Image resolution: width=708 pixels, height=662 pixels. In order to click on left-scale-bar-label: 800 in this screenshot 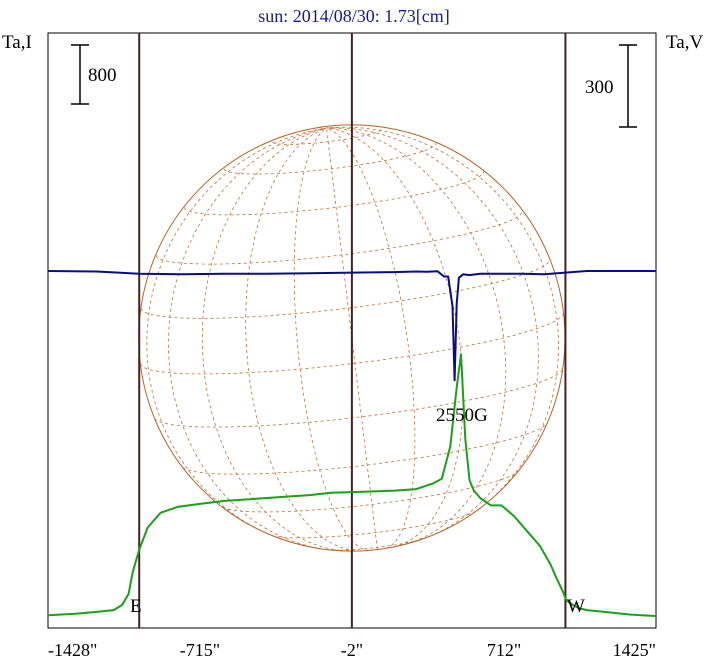, I will do `click(102, 75)`.